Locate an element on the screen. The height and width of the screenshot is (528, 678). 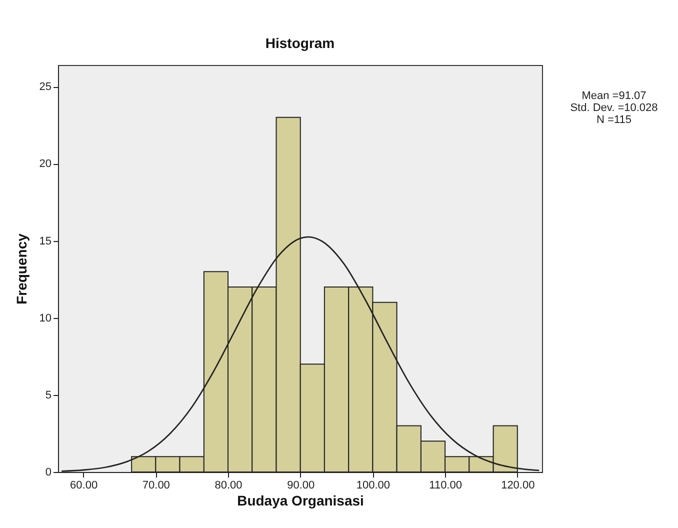
x-tick-label: 60.00 is located at coordinates (84, 486).